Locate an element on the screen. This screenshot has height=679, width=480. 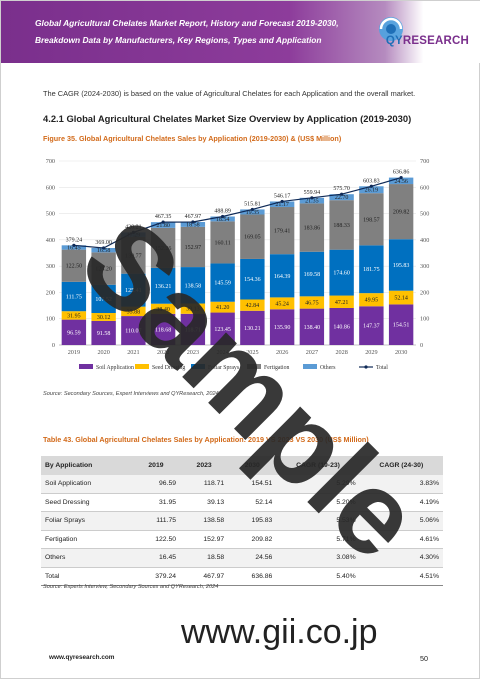
y2-tick-label: 500 is located at coordinates (424, 214).